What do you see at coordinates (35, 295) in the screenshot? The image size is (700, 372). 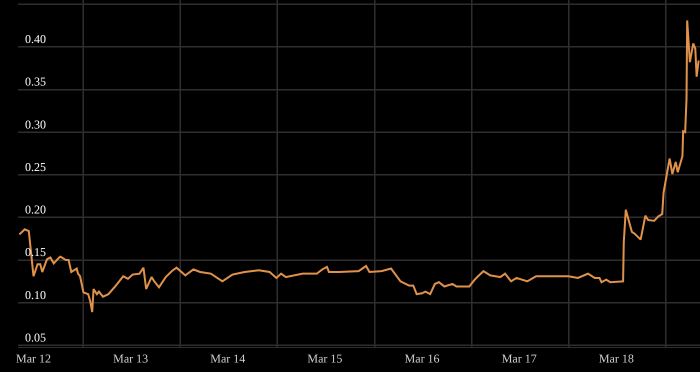 I see `y-tick-label: 0.10` at bounding box center [35, 295].